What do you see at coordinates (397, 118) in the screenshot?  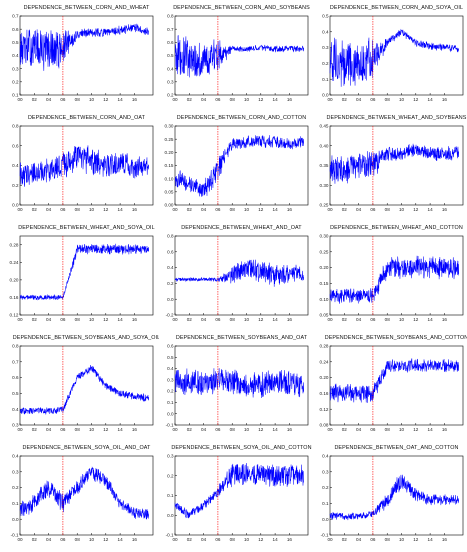 I see `chart-title: DEPENDENCE_BETWEEN_WHEAT_AND_SOYBEANS` at bounding box center [397, 118].